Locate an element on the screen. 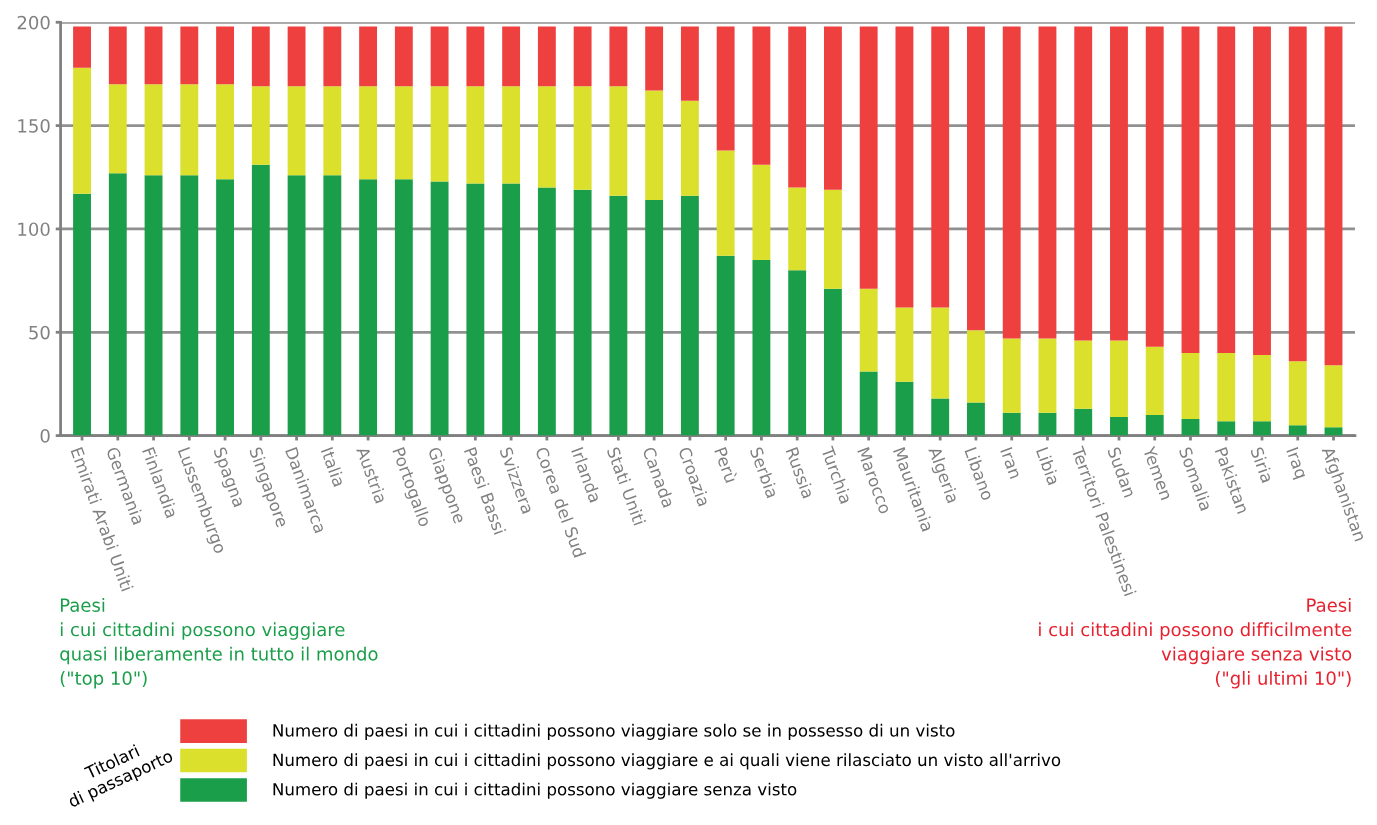 The width and height of the screenshot is (1377, 825). x-tick-label: Iran is located at coordinates (1011, 463).